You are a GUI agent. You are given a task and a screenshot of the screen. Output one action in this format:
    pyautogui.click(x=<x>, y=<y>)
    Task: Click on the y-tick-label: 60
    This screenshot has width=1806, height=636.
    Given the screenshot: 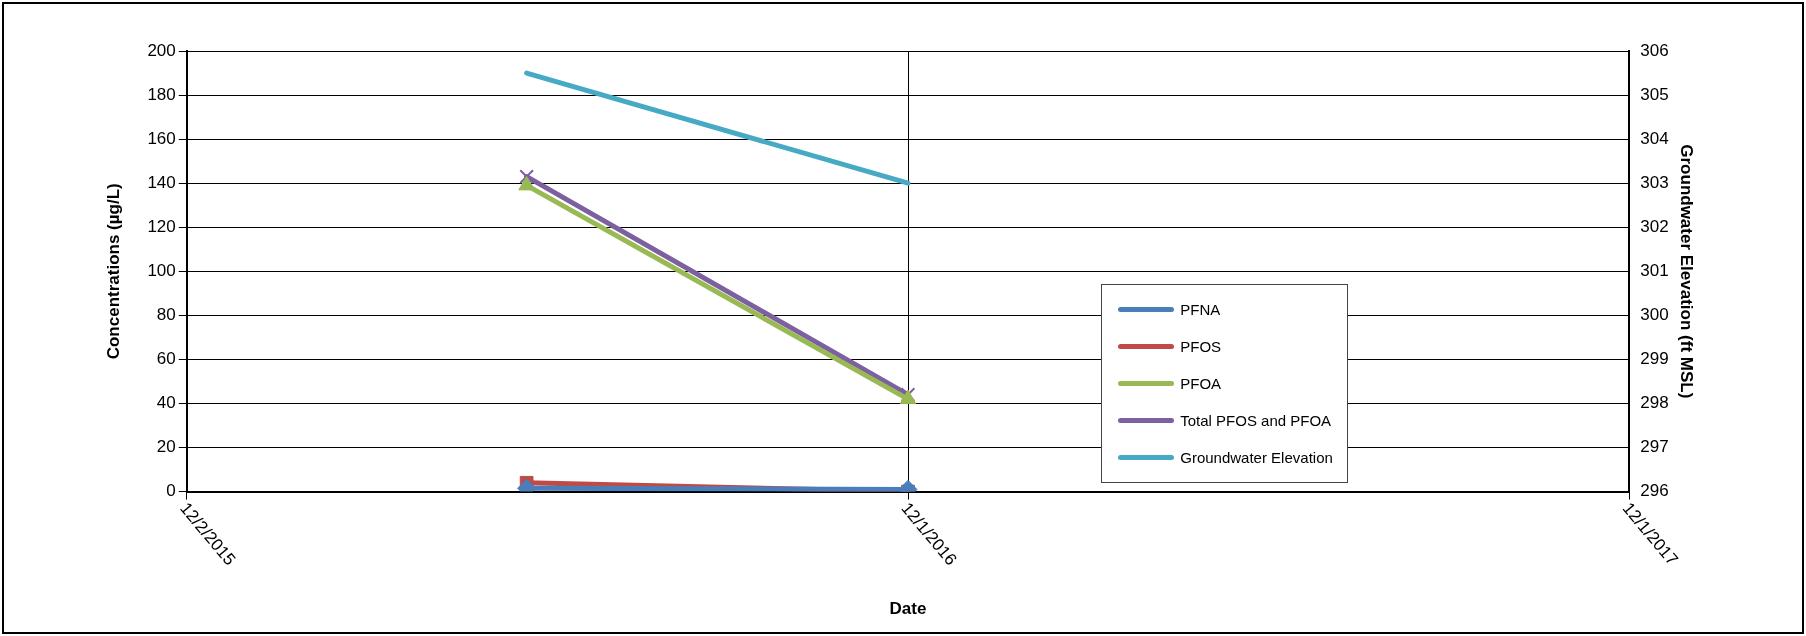 What is the action you would take?
    pyautogui.click(x=166, y=359)
    